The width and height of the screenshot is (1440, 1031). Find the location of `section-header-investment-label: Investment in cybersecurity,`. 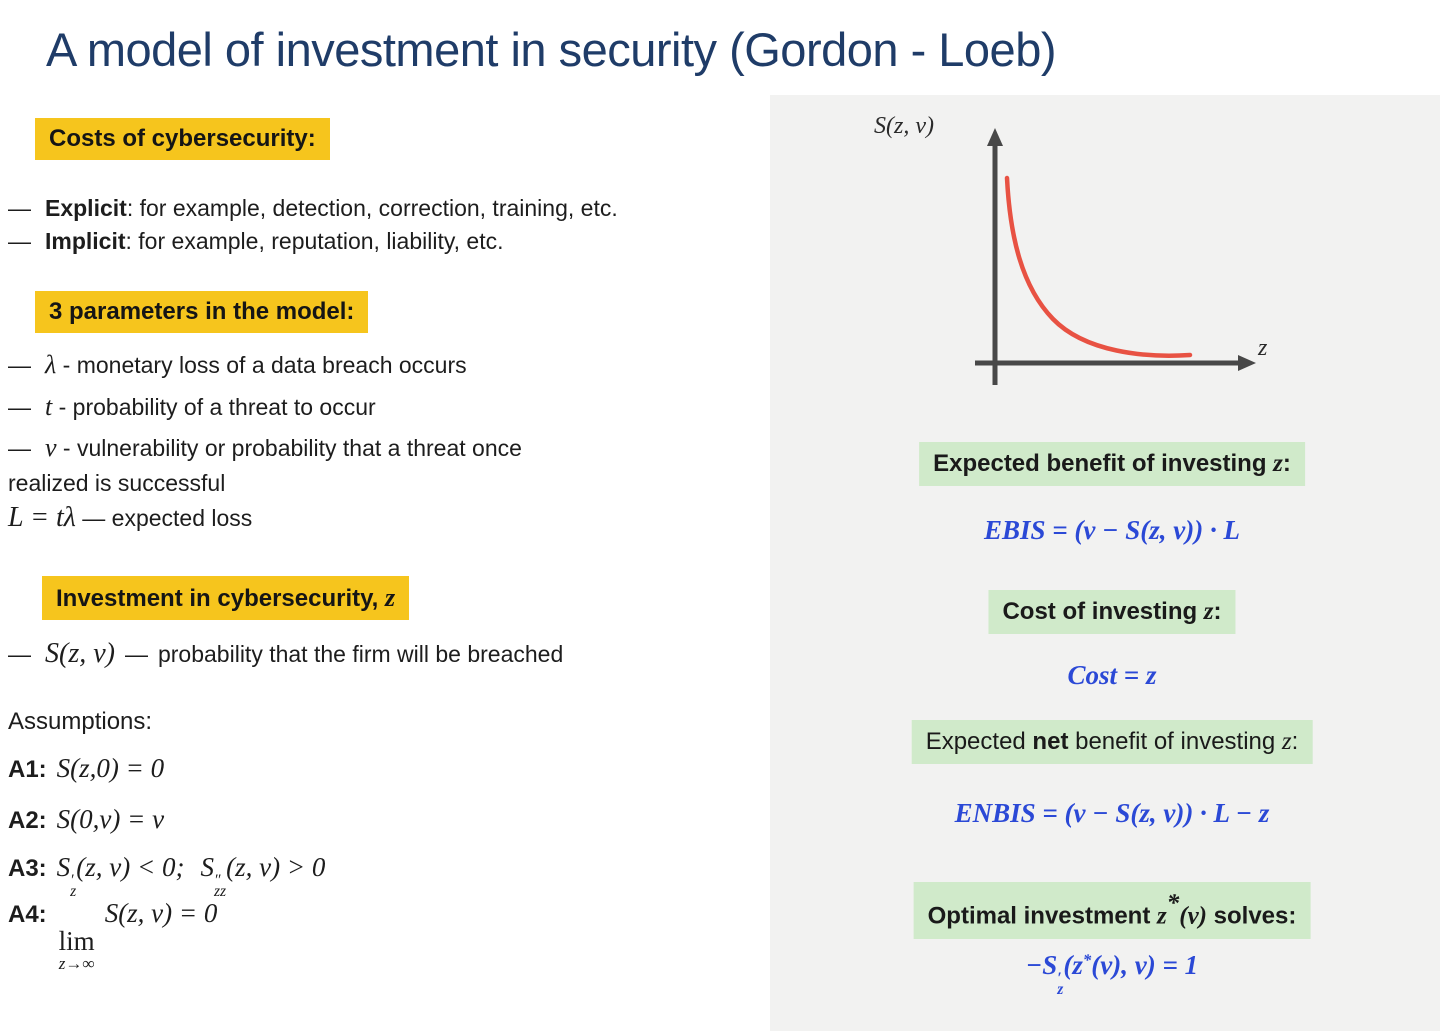

section-header-investment-label: Investment in cybersecurity, is located at coordinates (221, 598).